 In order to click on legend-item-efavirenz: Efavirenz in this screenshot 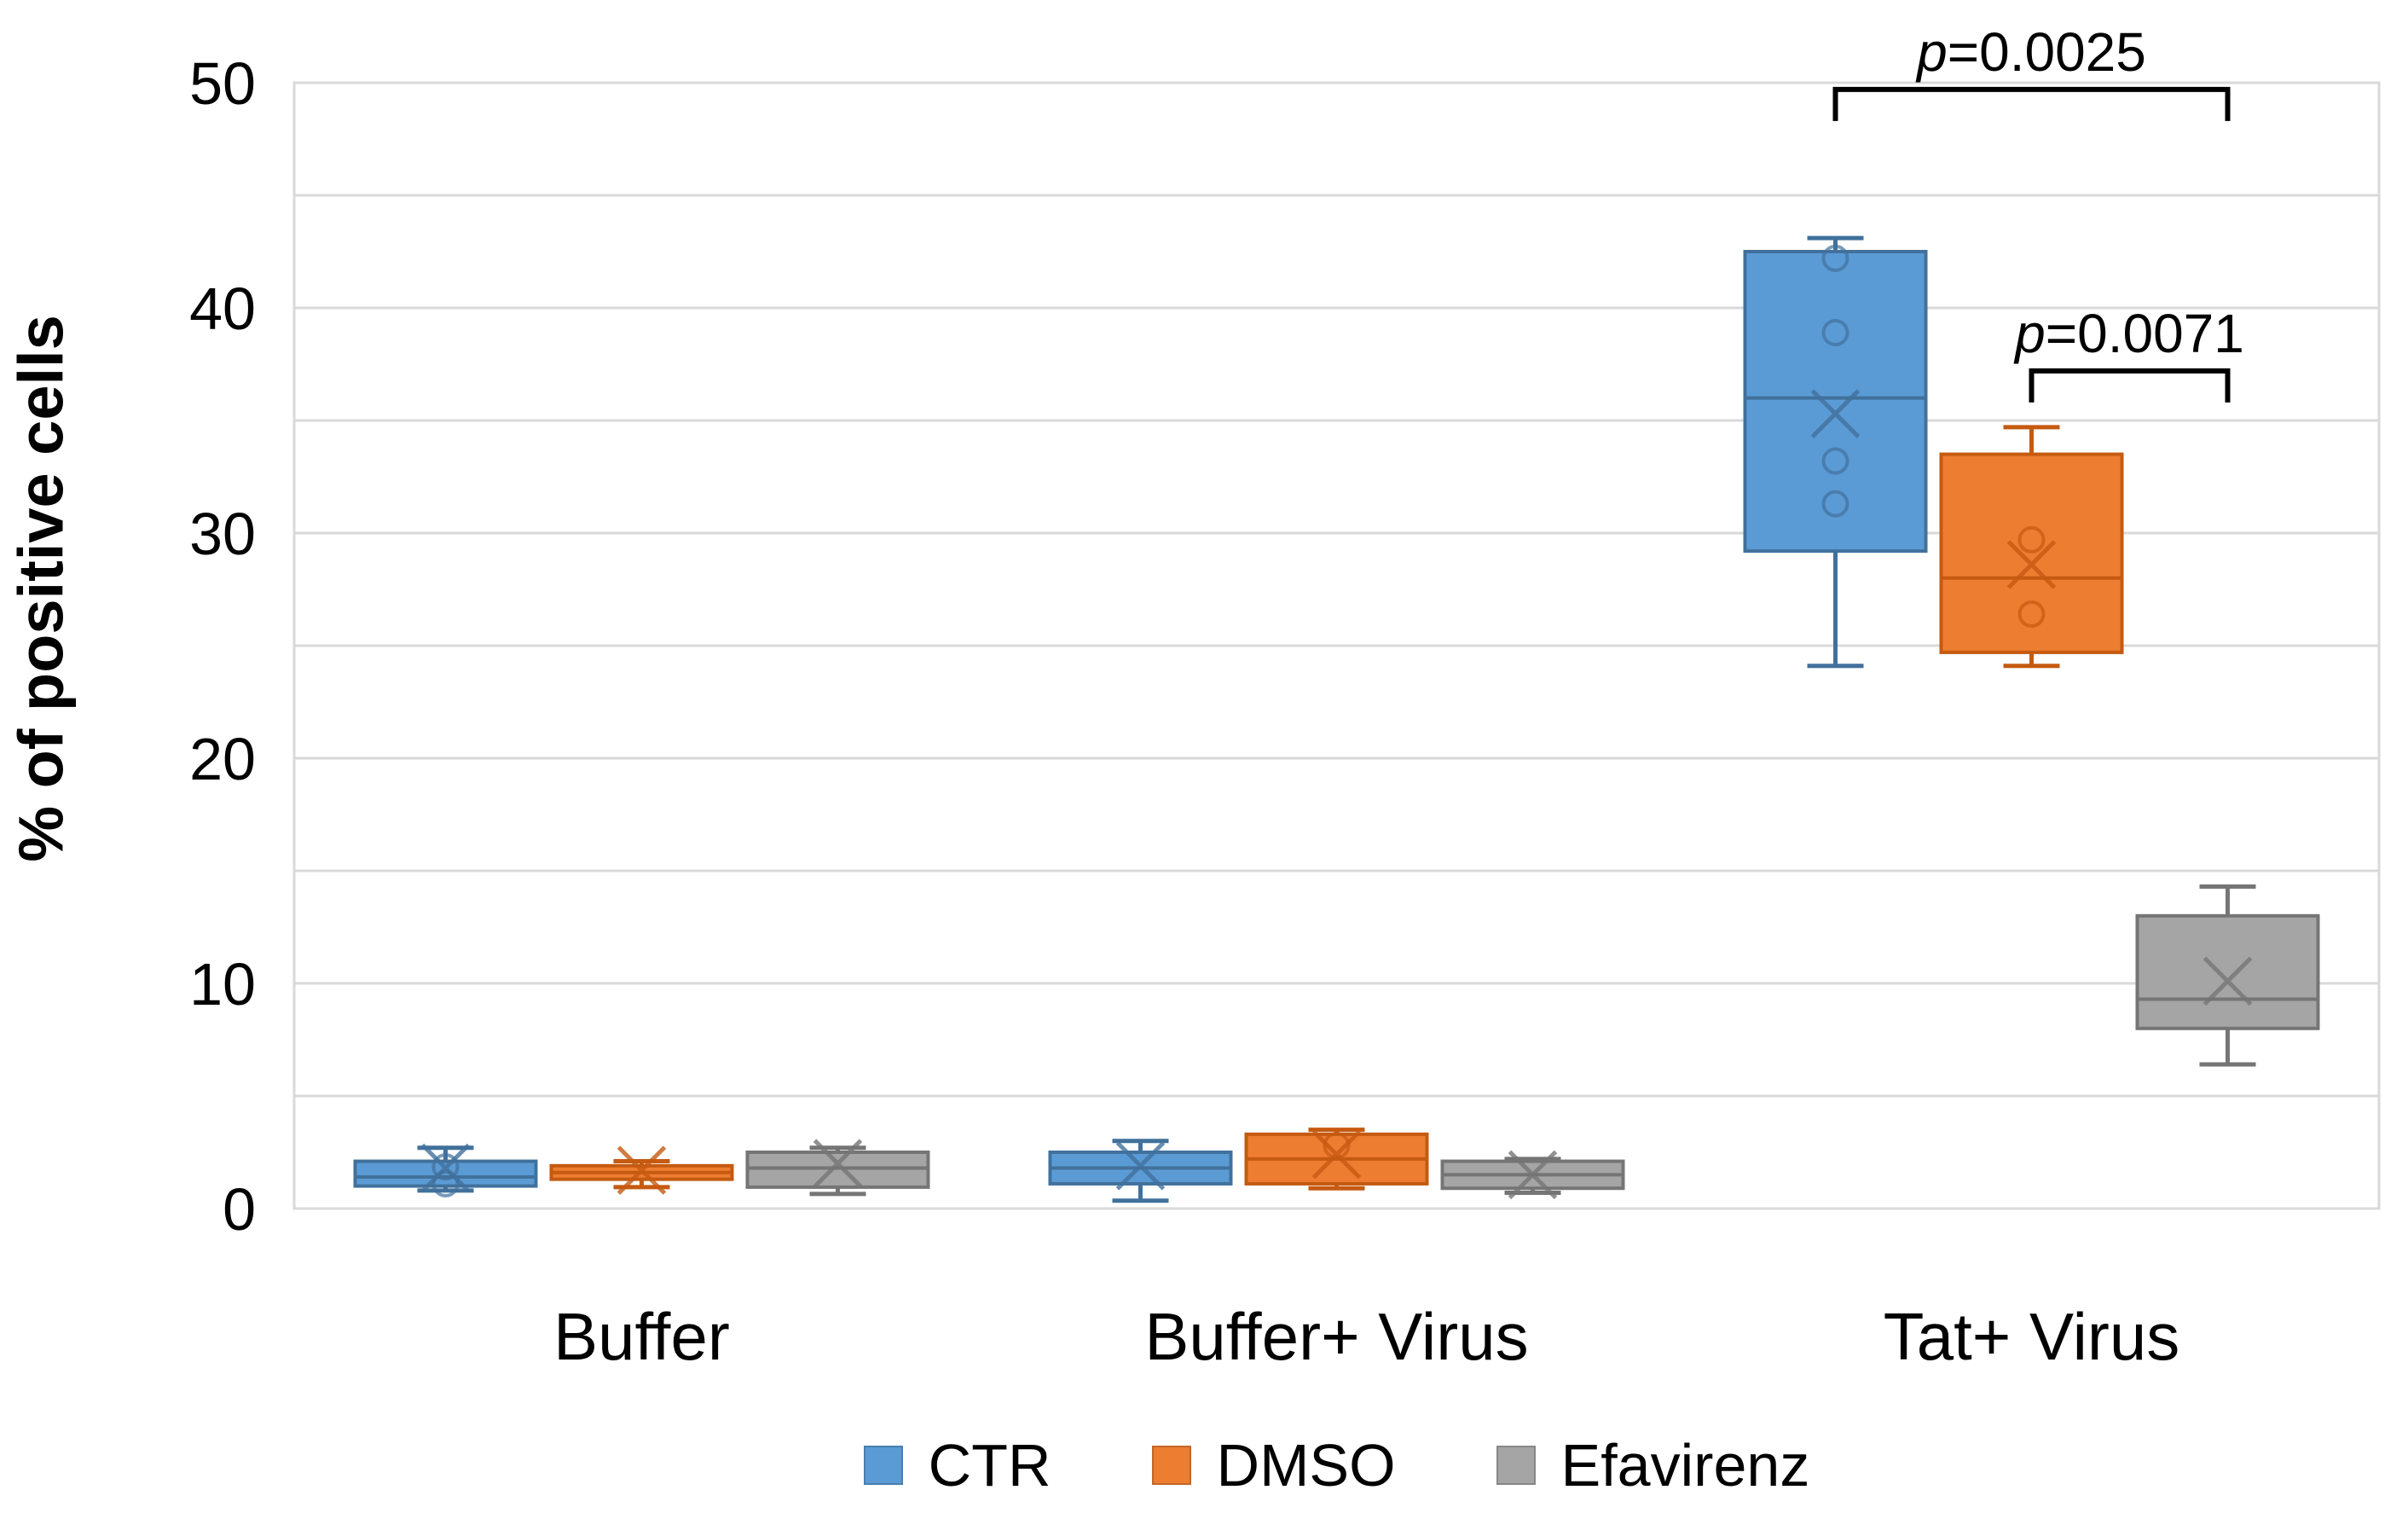, I will do `click(1653, 1465)`.